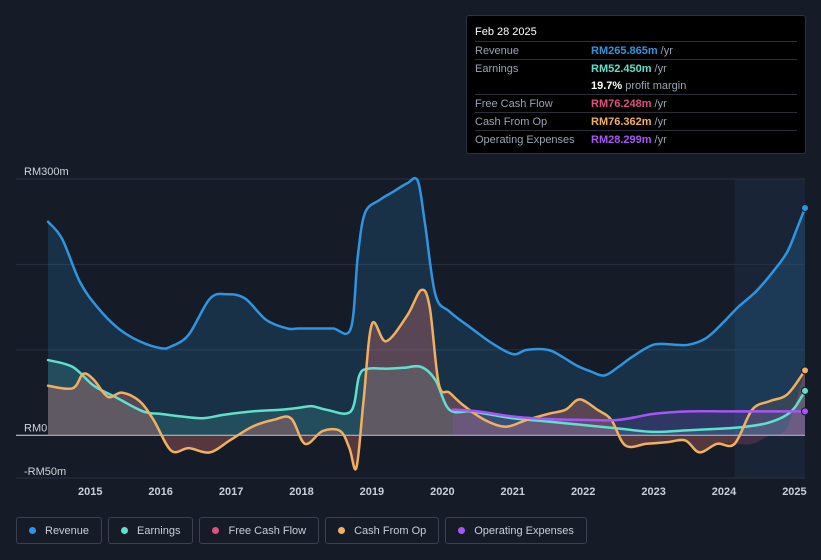 This screenshot has width=821, height=560. Describe the element at coordinates (656, 86) in the screenshot. I see `tooltip-unit: profit margin` at that location.